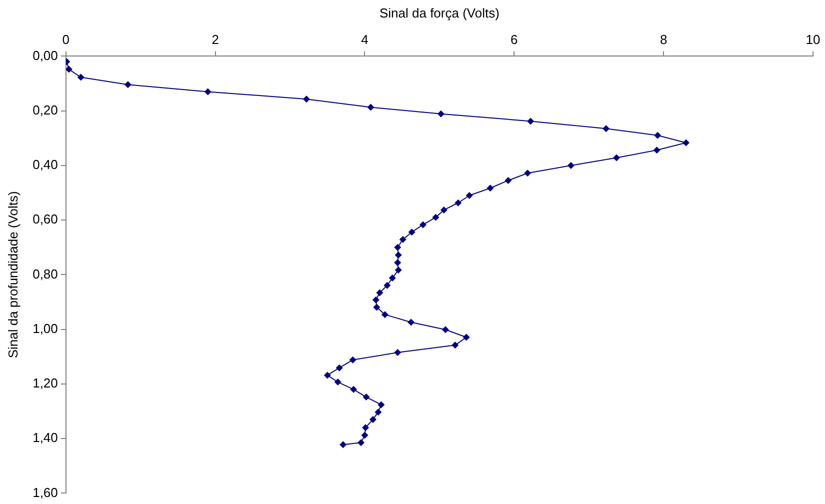  I want to click on x-axis-title: Sinal da força (Volts), so click(439, 12).